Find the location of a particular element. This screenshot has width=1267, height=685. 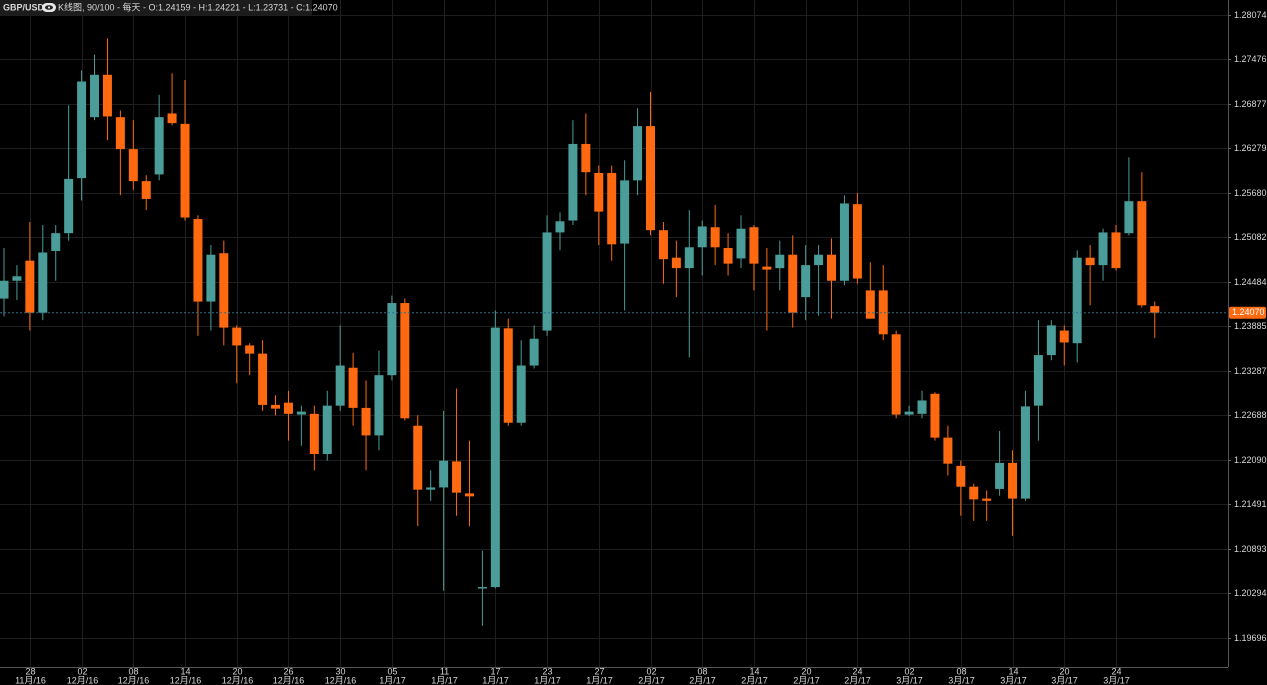

last-price-label: 1.24070 is located at coordinates (1248, 312).